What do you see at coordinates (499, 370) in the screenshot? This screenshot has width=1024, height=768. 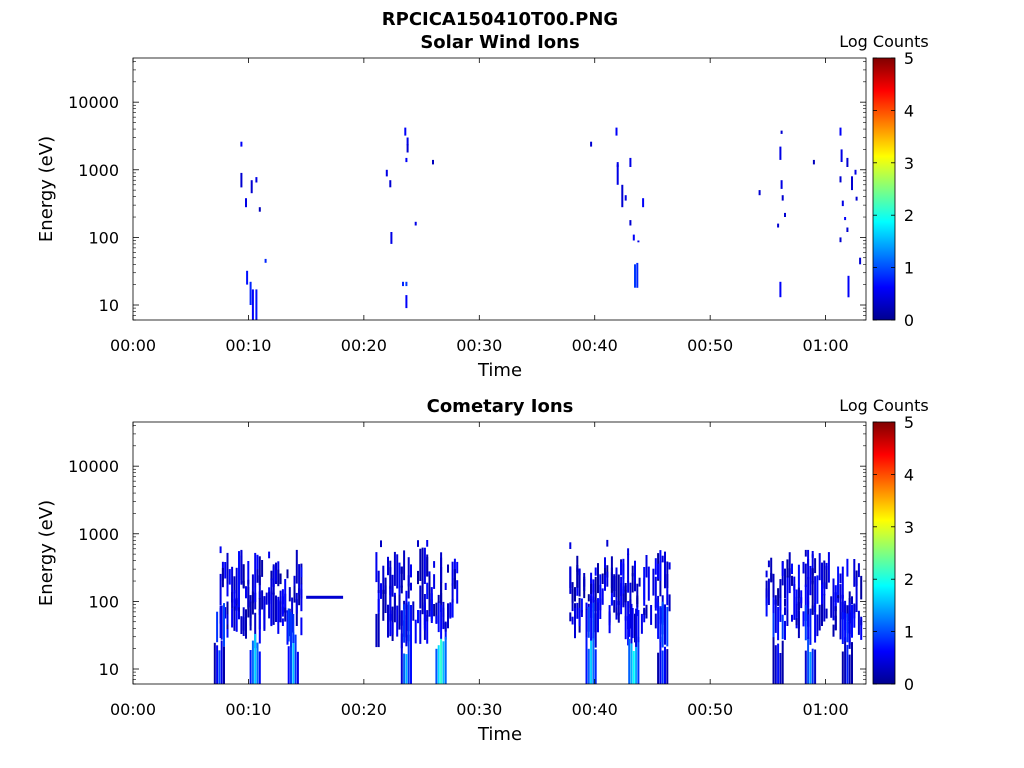 I see `solar-wind-xlabel: Time` at bounding box center [499, 370].